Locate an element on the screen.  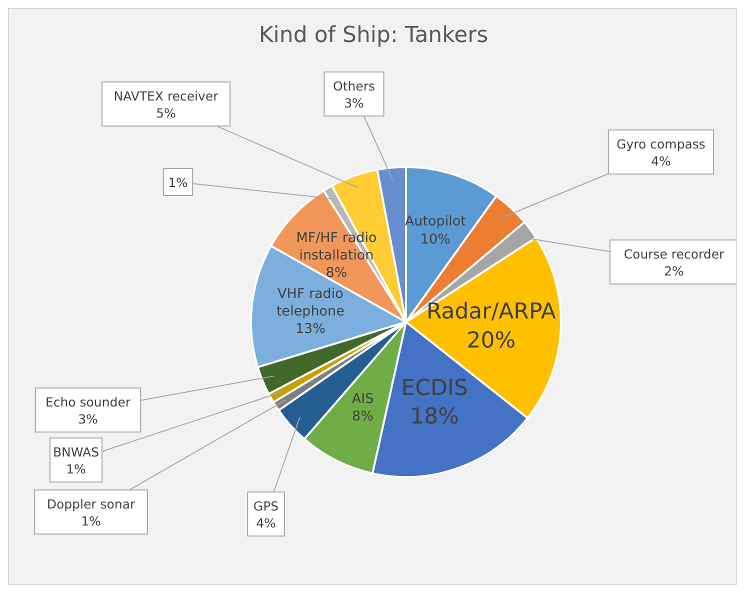
slice-label: Echo sounder is located at coordinates (88, 401).